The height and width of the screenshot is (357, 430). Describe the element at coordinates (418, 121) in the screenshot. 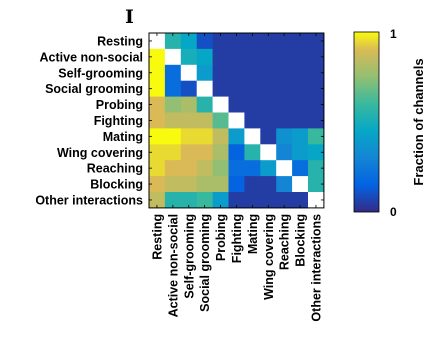

I see `colorbar-title: Fraction of channels` at that location.